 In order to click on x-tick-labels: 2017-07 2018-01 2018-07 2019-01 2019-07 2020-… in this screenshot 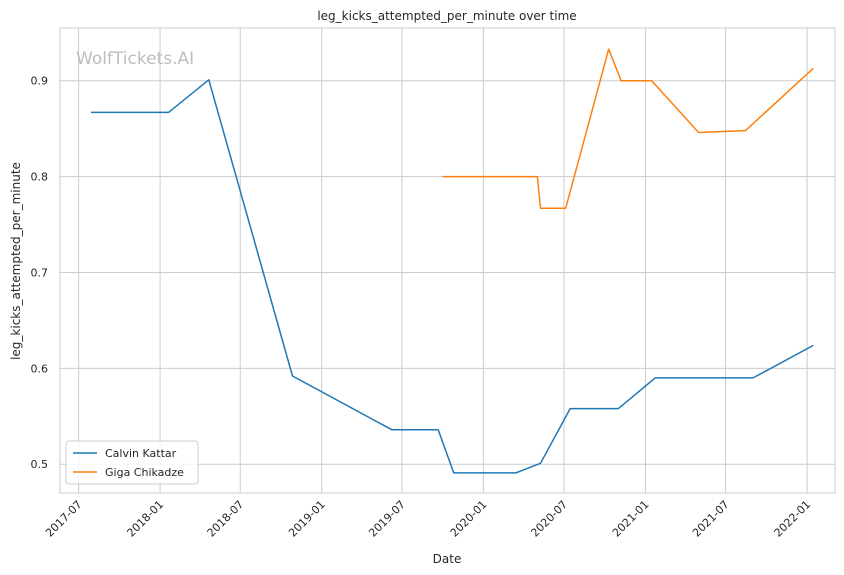, I will do `click(428, 519)`.